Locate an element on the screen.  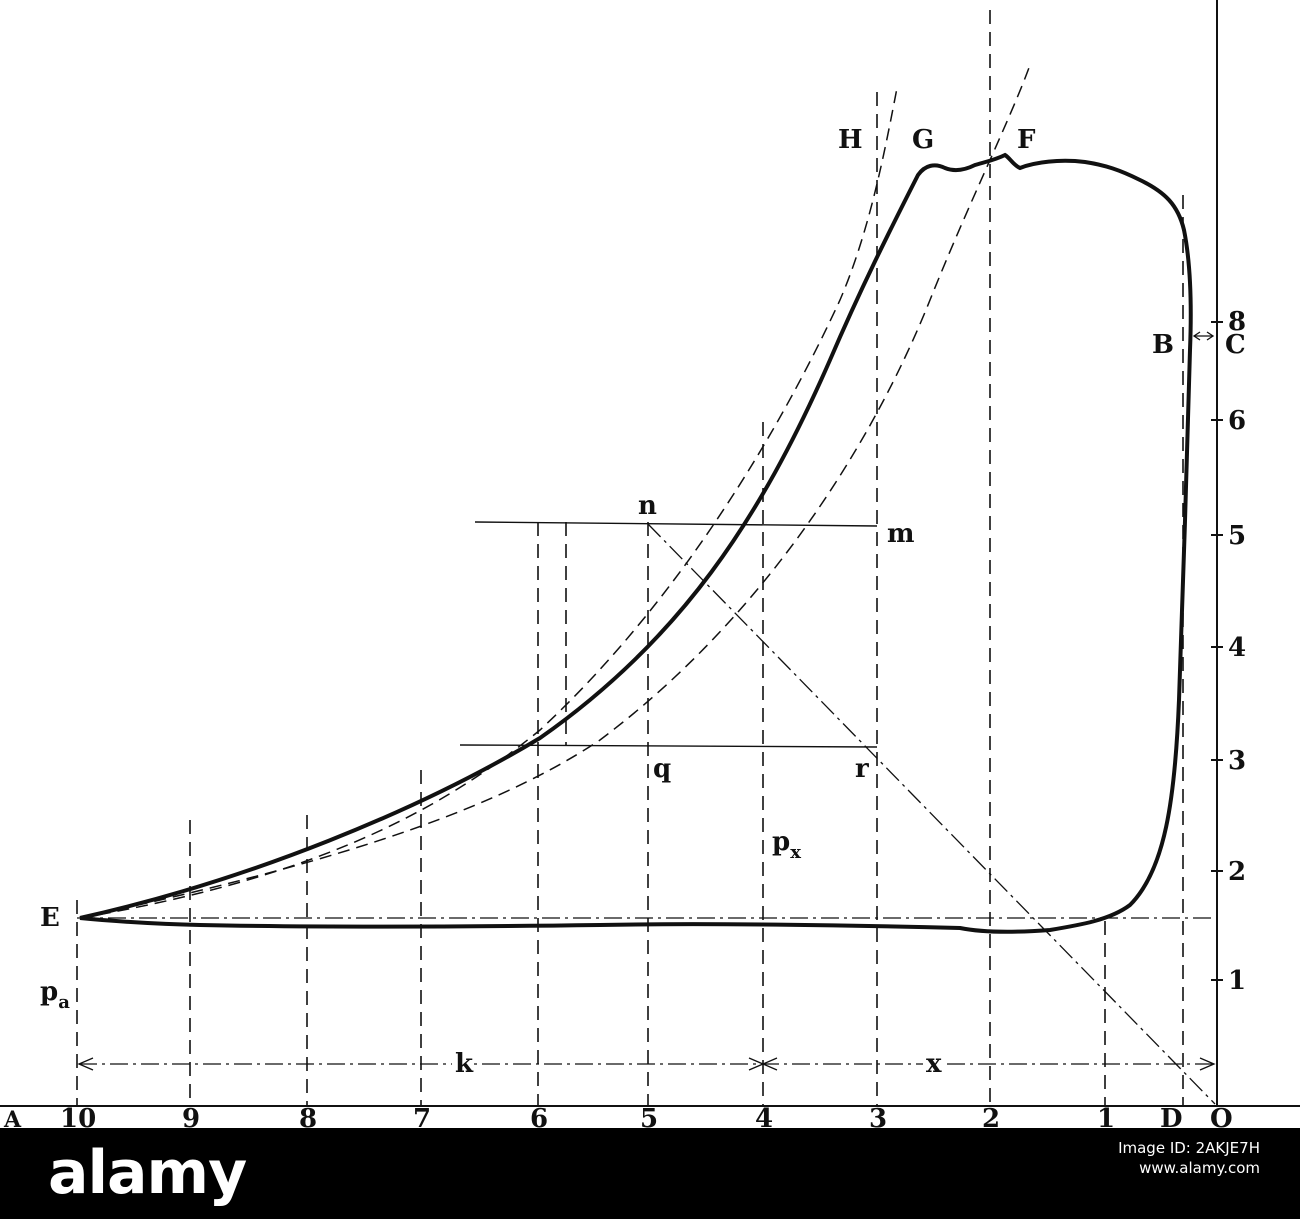
y-axis-tick-marks is located at coordinates (1217, 651).